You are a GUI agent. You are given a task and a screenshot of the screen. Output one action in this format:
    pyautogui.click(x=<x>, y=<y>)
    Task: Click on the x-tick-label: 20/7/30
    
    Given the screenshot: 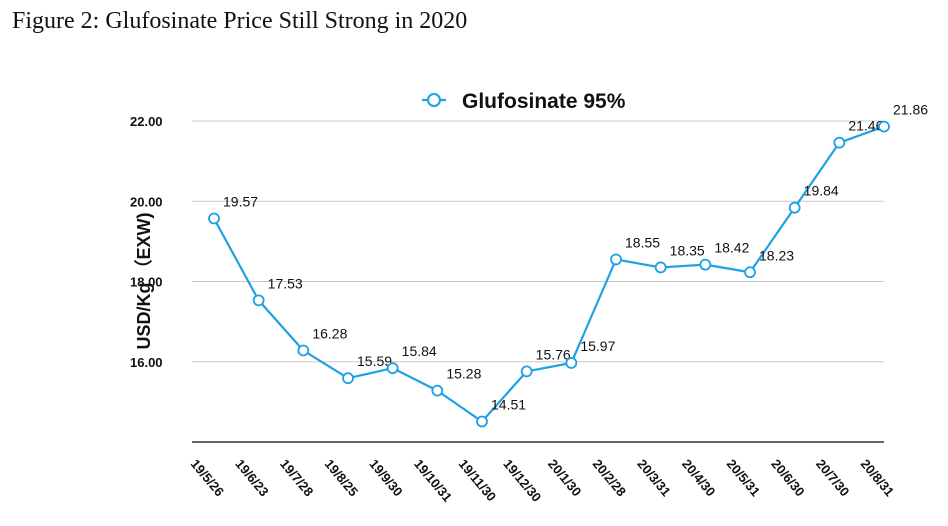 What is the action you would take?
    pyautogui.click(x=832, y=477)
    